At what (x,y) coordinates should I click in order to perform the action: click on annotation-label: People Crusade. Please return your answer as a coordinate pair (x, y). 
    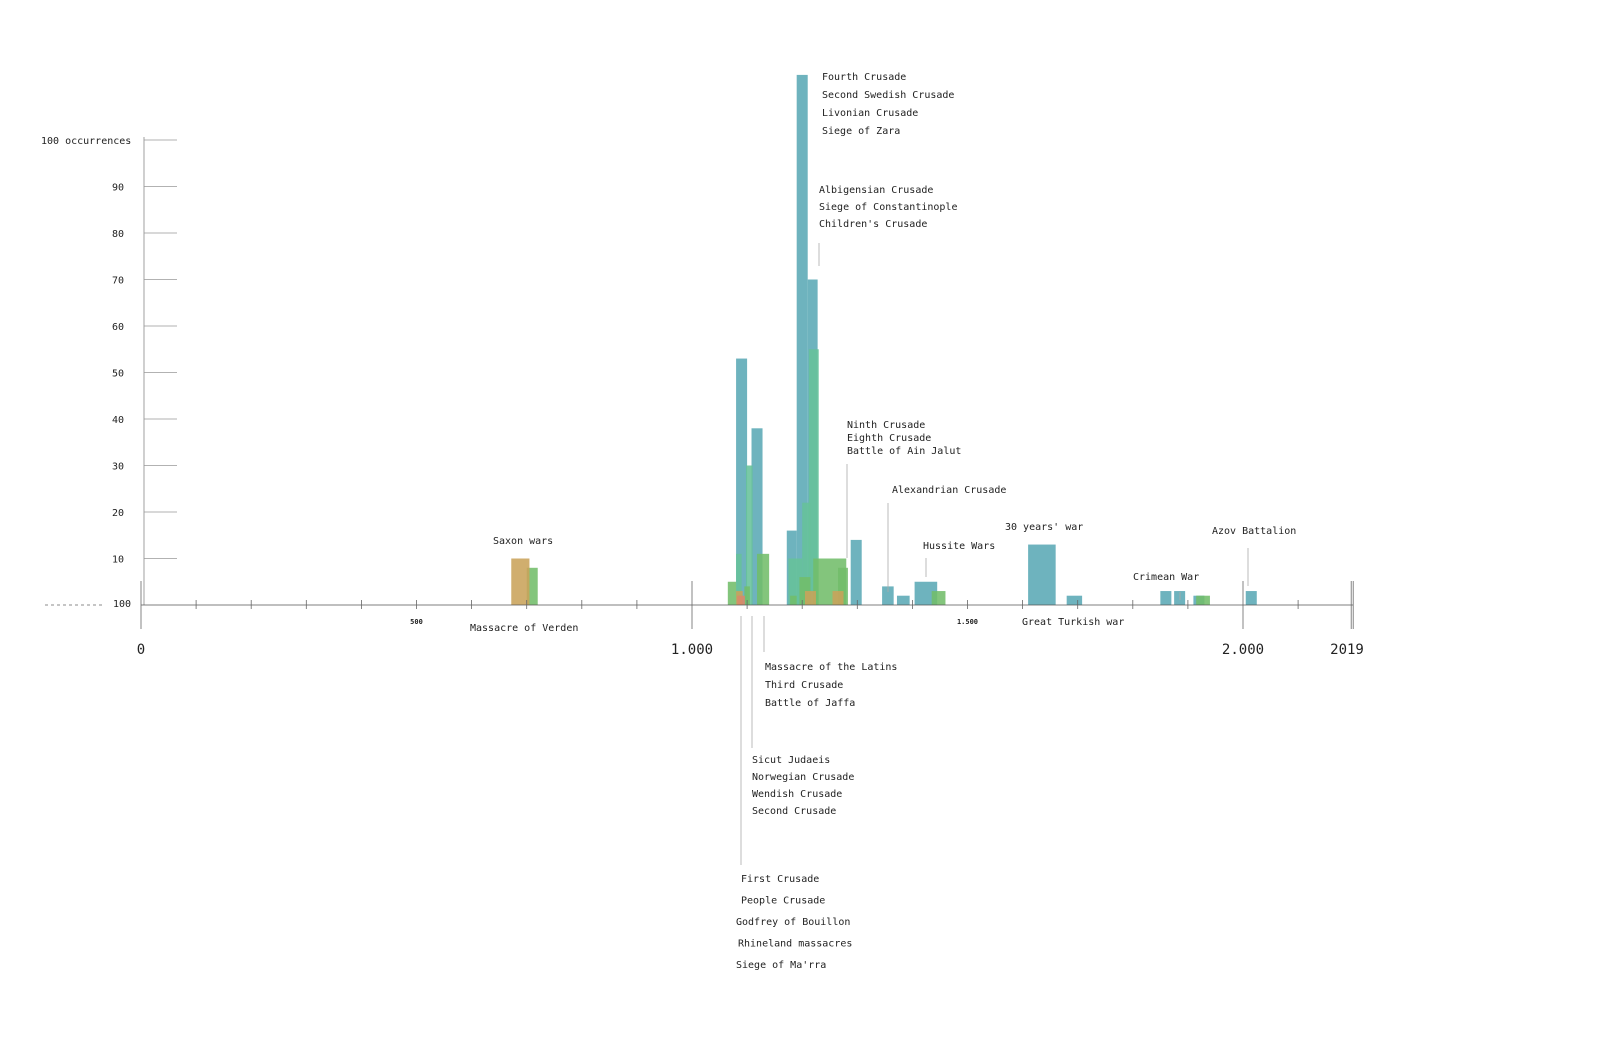
    Looking at the image, I should click on (783, 901).